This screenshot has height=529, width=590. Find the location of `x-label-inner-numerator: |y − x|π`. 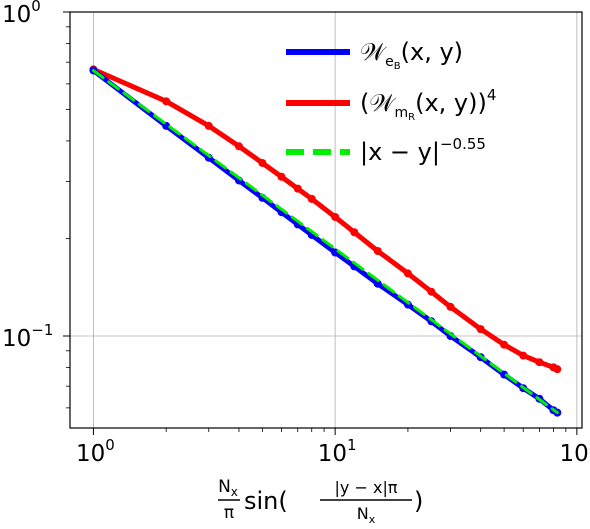

x-label-inner-numerator: |y − x|π is located at coordinates (366, 487).